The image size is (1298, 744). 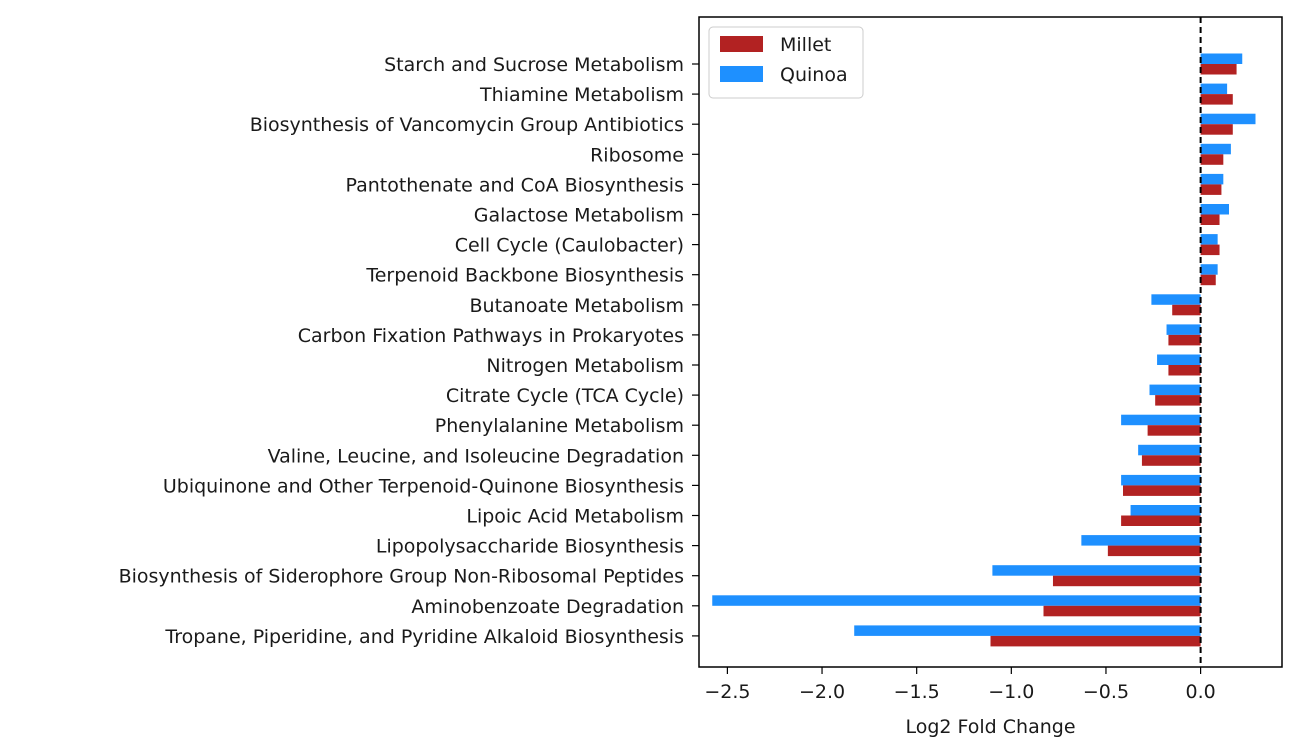 What do you see at coordinates (581, 95) in the screenshot?
I see `category-label: Thiamine Metabolism` at bounding box center [581, 95].